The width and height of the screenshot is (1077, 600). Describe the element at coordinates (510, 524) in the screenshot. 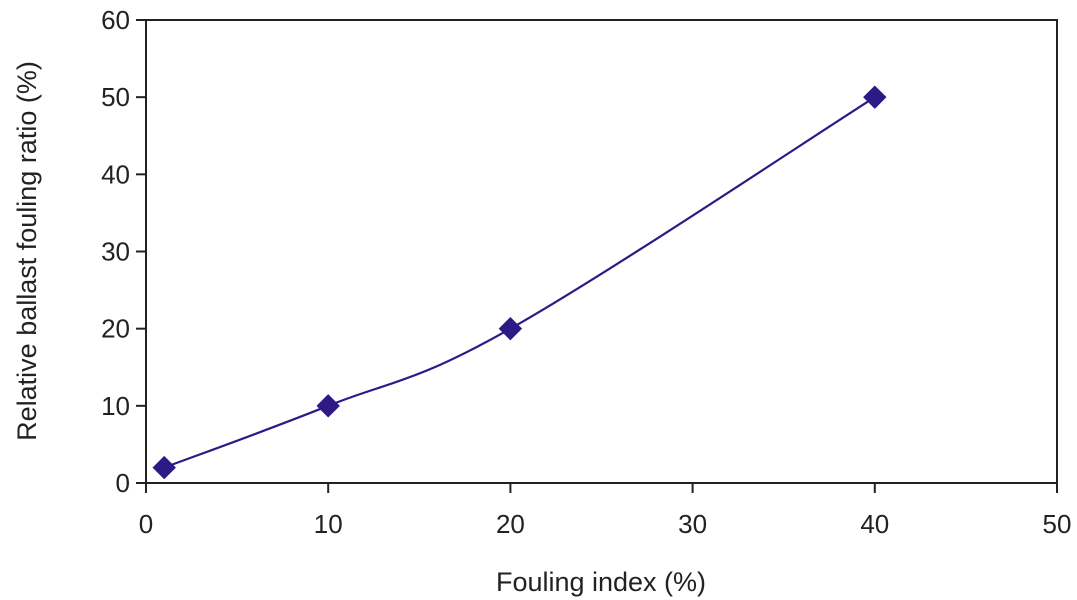

I see `x-tick-label: 20` at that location.